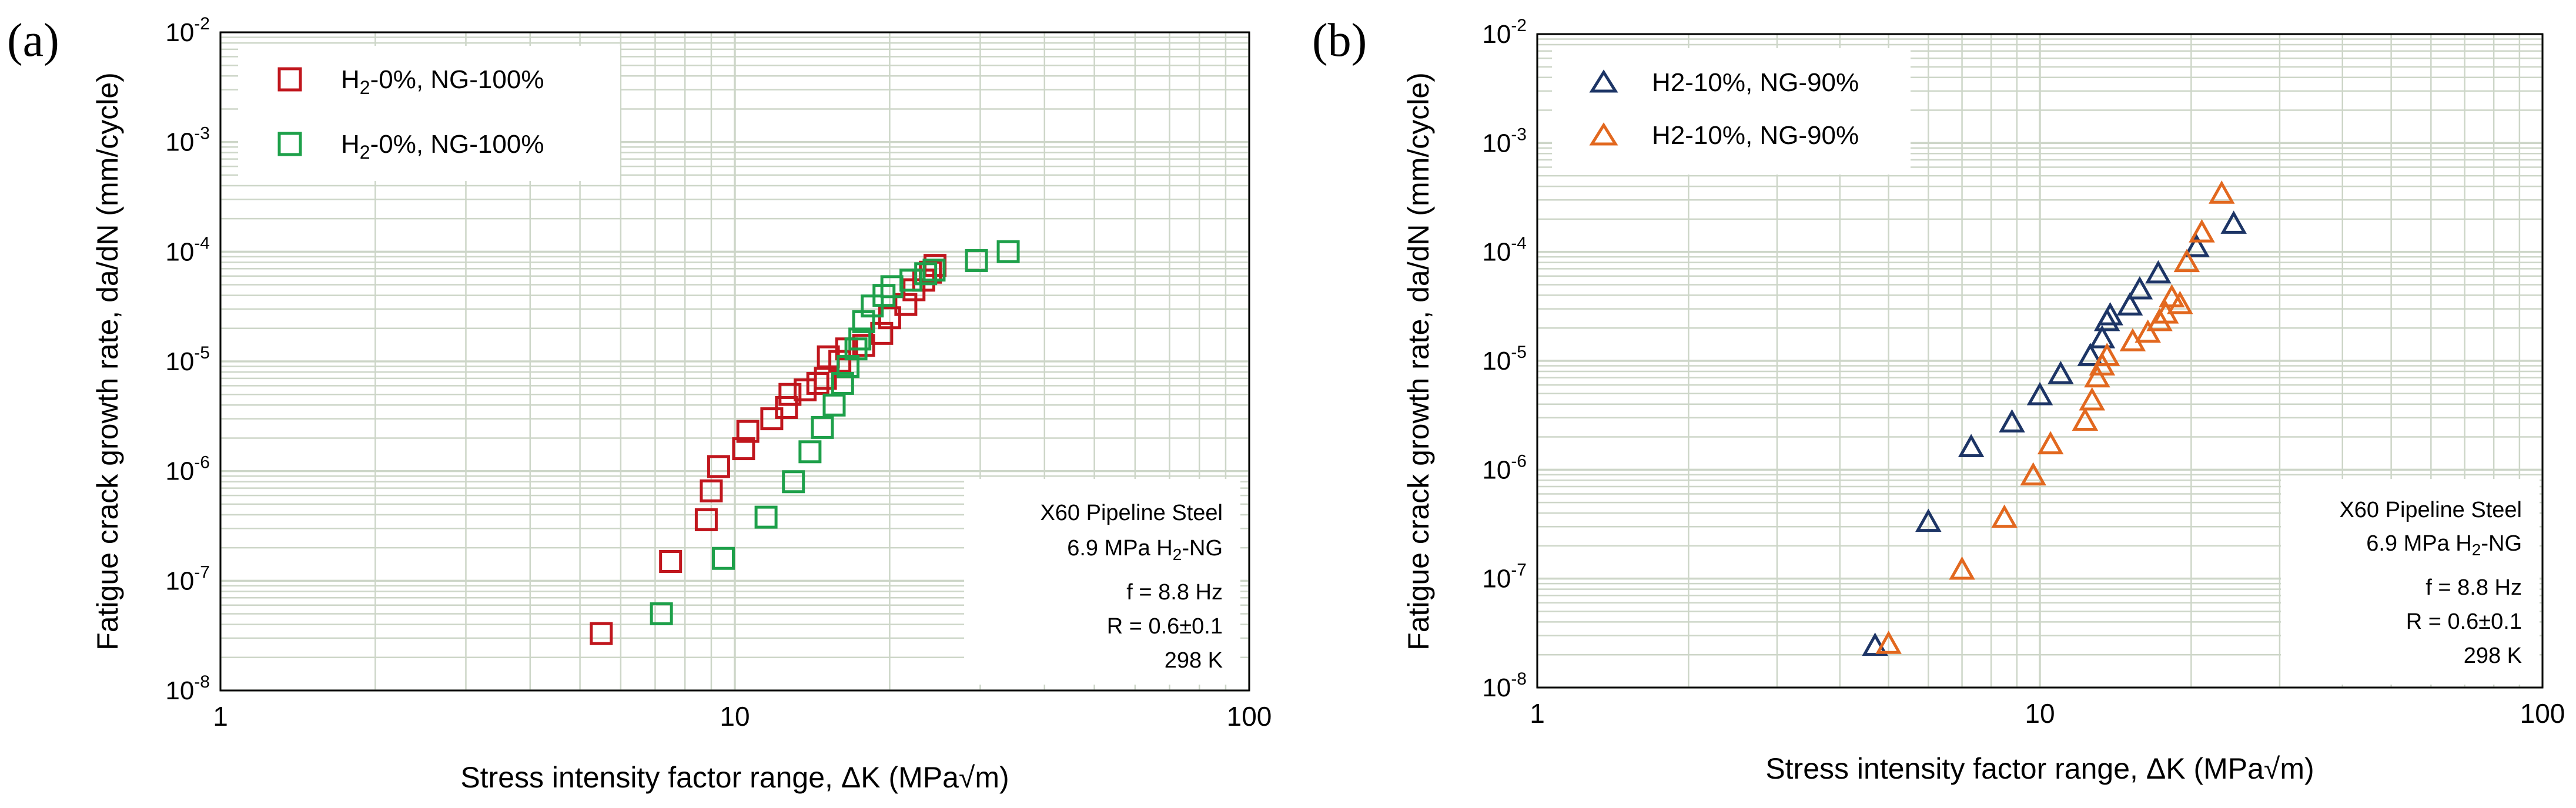 Image resolution: width=2576 pixels, height=808 pixels. Describe the element at coordinates (1755, 135) in the screenshot. I see `legend-label-b-2: H2-10%, NG-90%` at that location.